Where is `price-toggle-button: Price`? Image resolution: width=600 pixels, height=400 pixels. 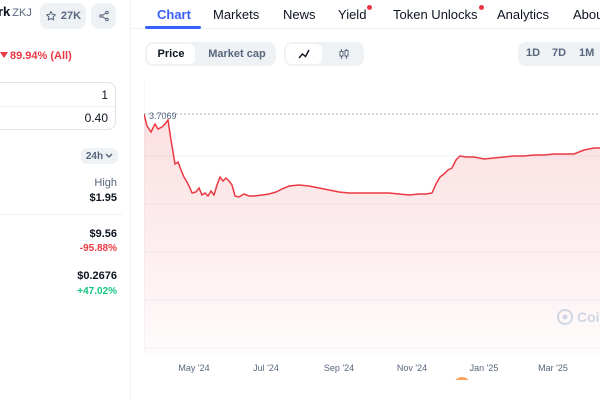 price-toggle-button: Price is located at coordinates (171, 54).